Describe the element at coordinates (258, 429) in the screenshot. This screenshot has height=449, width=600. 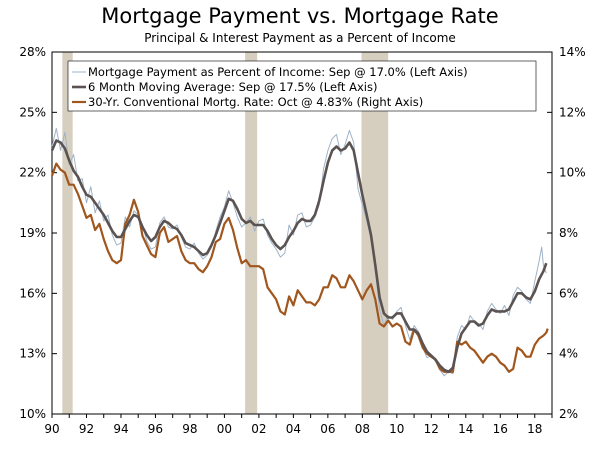
I see `x-tick-label: 02` at that location.